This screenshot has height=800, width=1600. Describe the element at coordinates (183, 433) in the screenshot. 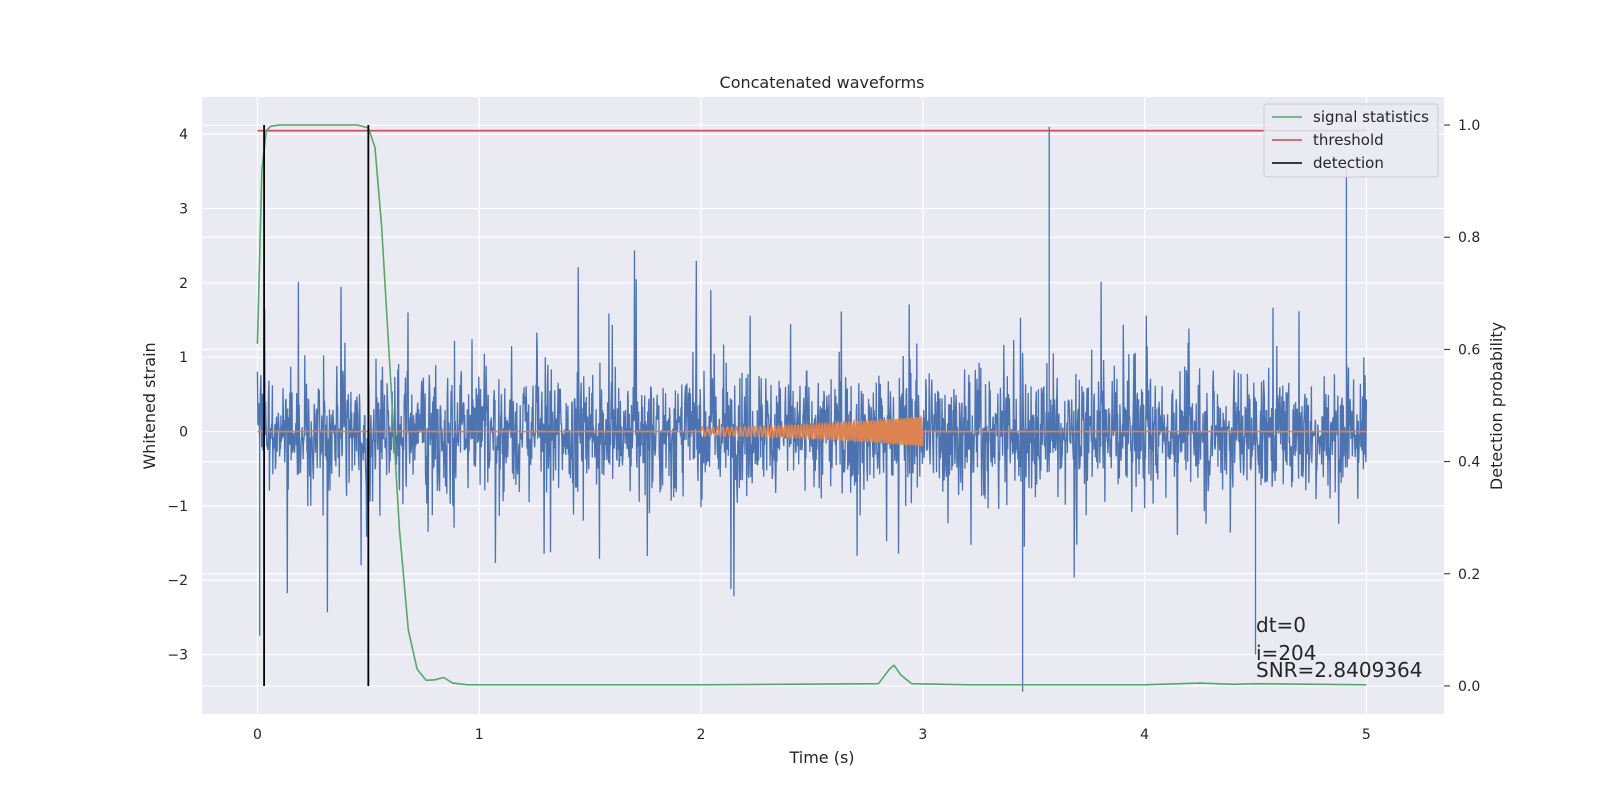

I see `y-tick-label: 0` at that location.